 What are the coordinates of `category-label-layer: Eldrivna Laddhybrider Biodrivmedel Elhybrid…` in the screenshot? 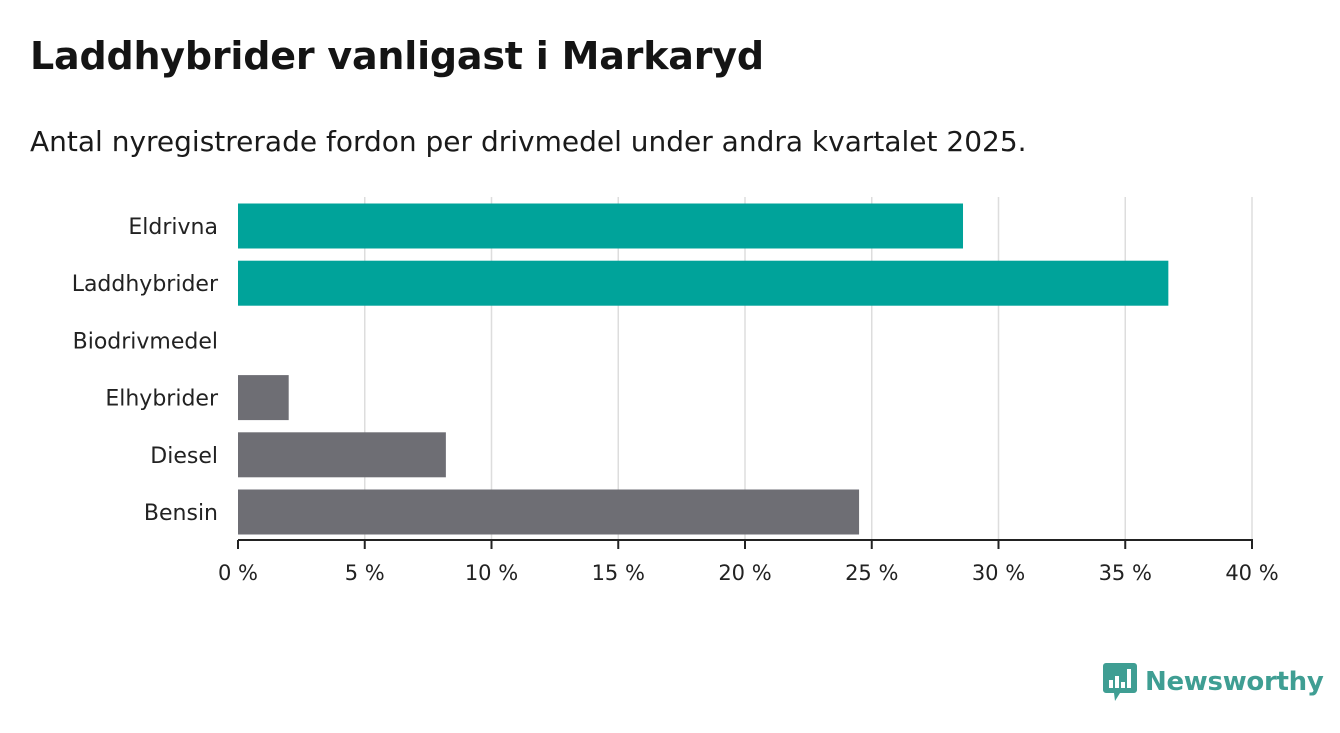 It's located at (145, 370).